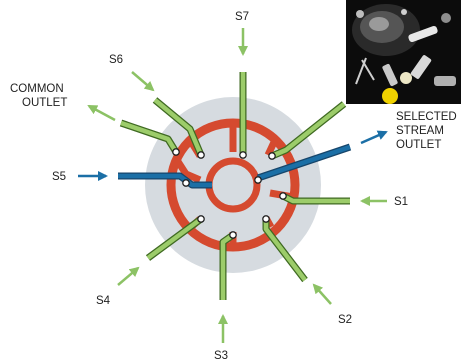  I want to click on label-s1: S1, so click(401, 202).